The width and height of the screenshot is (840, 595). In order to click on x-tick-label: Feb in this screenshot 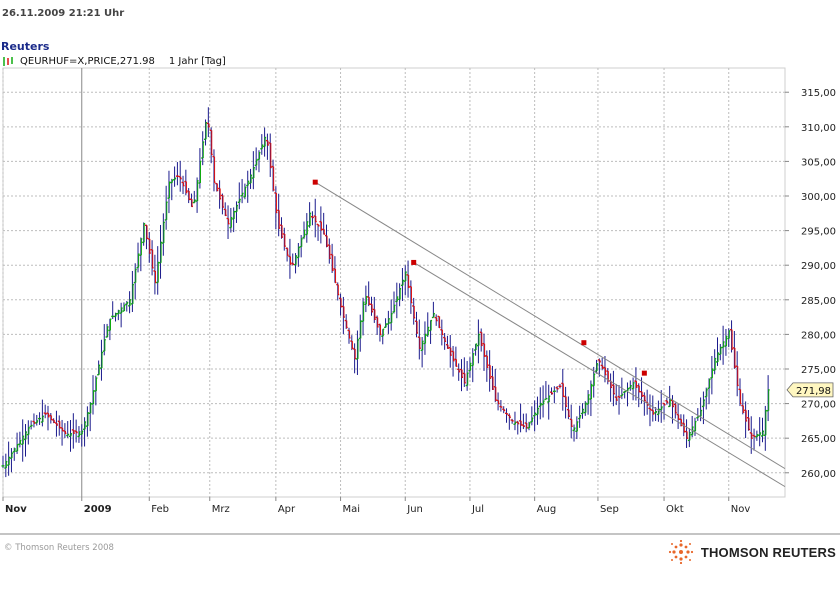, I will do `click(160, 509)`.